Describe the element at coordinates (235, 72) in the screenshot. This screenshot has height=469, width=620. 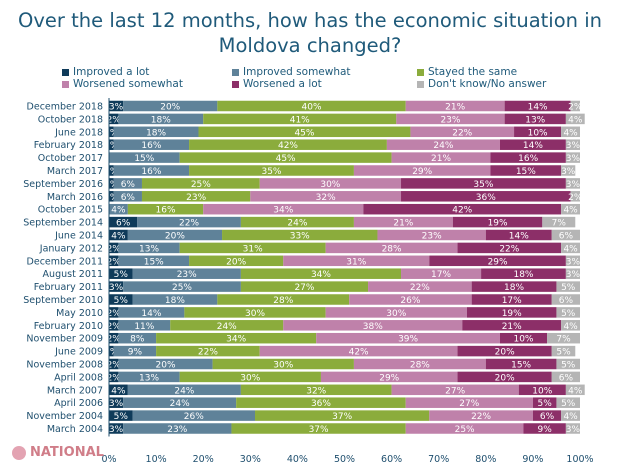
I see `legend-swatch` at that location.